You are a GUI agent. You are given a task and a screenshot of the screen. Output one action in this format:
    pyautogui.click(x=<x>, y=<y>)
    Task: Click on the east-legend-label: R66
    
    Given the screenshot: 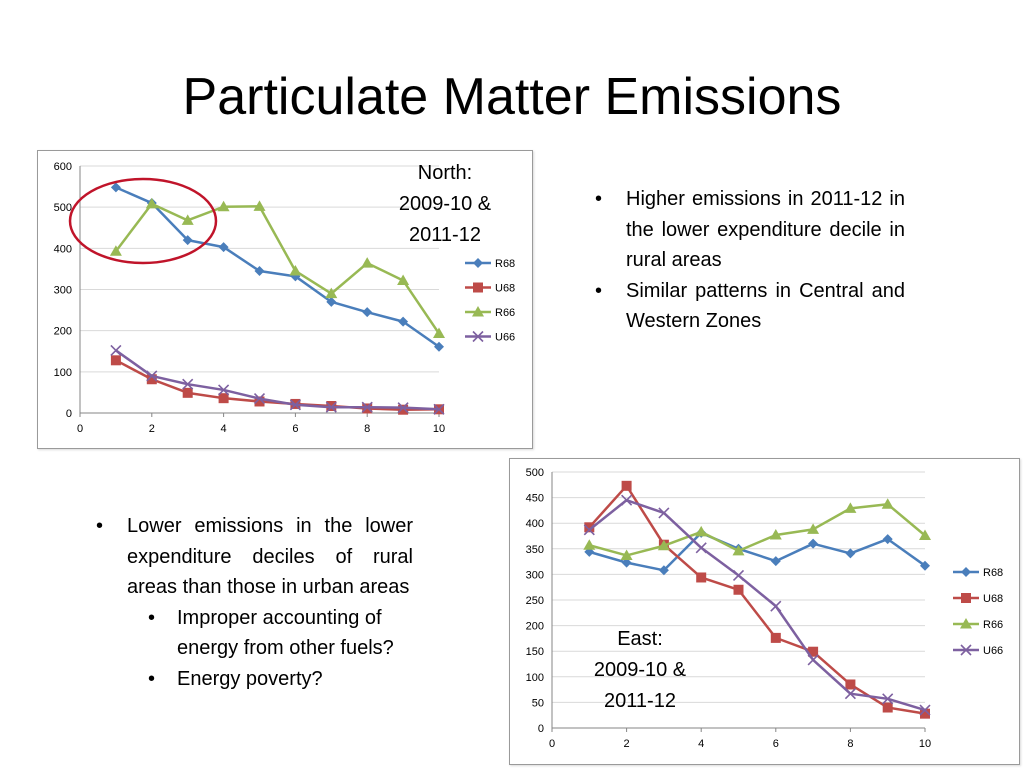 What is the action you would take?
    pyautogui.click(x=993, y=625)
    